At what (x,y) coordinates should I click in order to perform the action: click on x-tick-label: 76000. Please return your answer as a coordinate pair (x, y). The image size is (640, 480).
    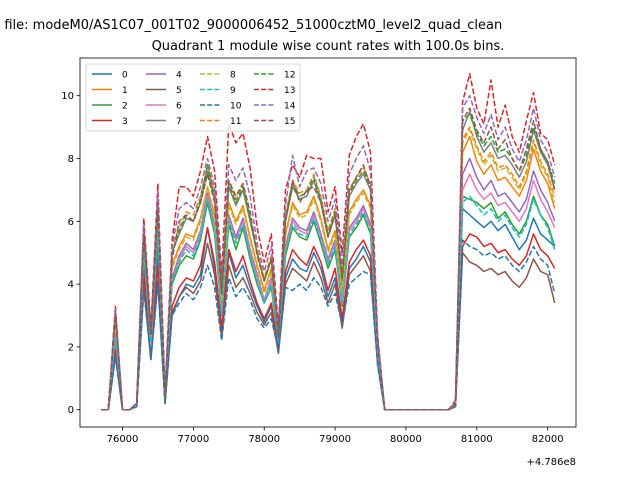
    Looking at the image, I should click on (123, 439).